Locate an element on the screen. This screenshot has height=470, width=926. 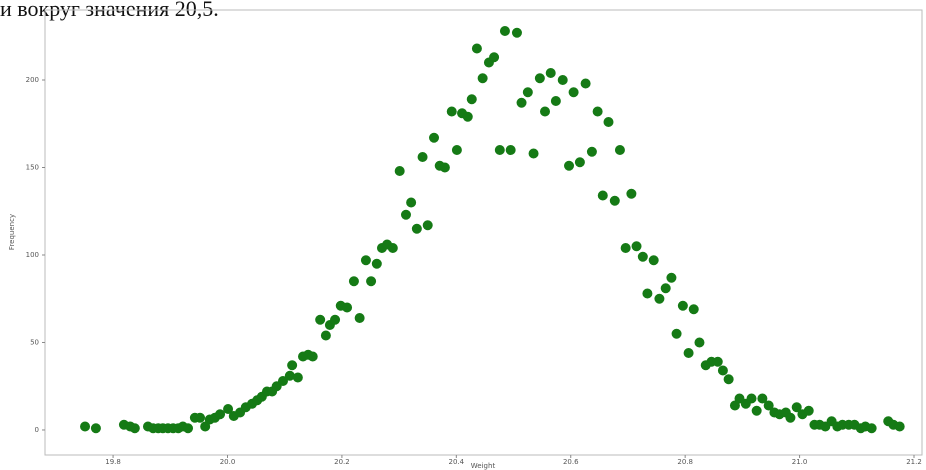
x-tick-label: 20.6 is located at coordinates (571, 462).